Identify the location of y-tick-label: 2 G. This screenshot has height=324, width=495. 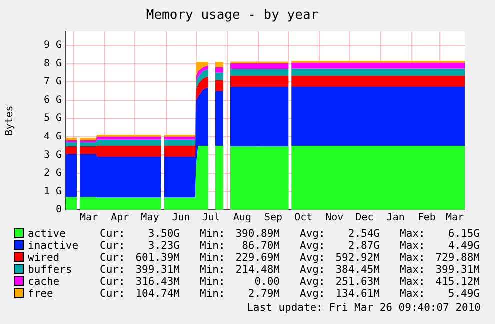
(53, 174).